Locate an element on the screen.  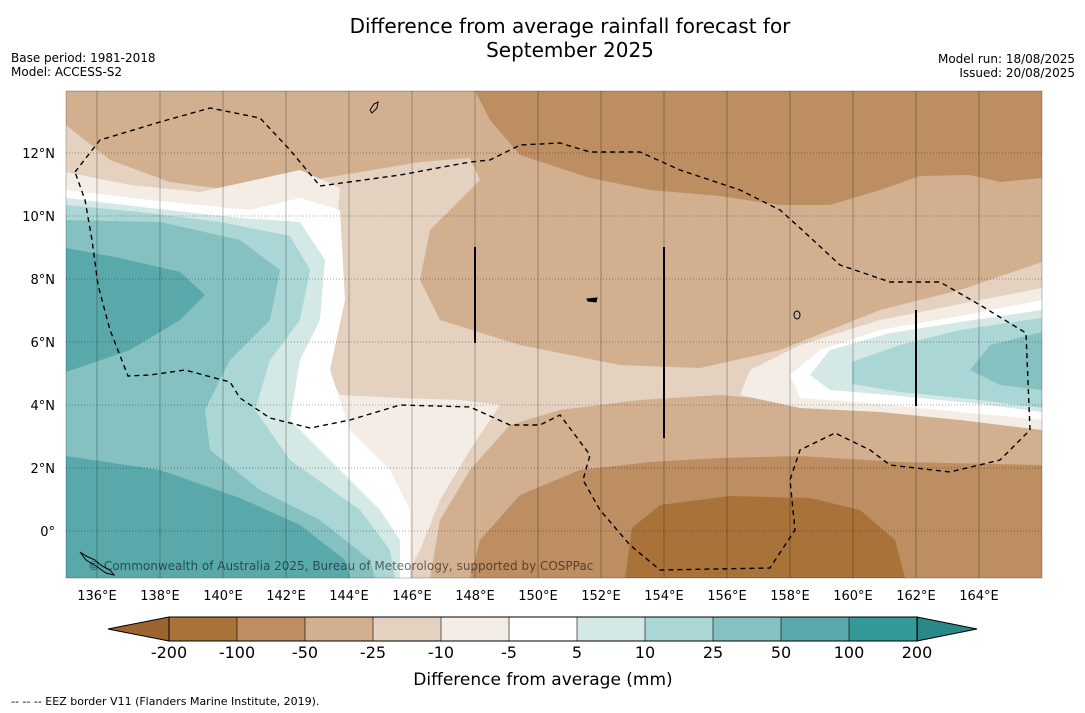
colorbar-tick-label: 200 is located at coordinates (917, 652).